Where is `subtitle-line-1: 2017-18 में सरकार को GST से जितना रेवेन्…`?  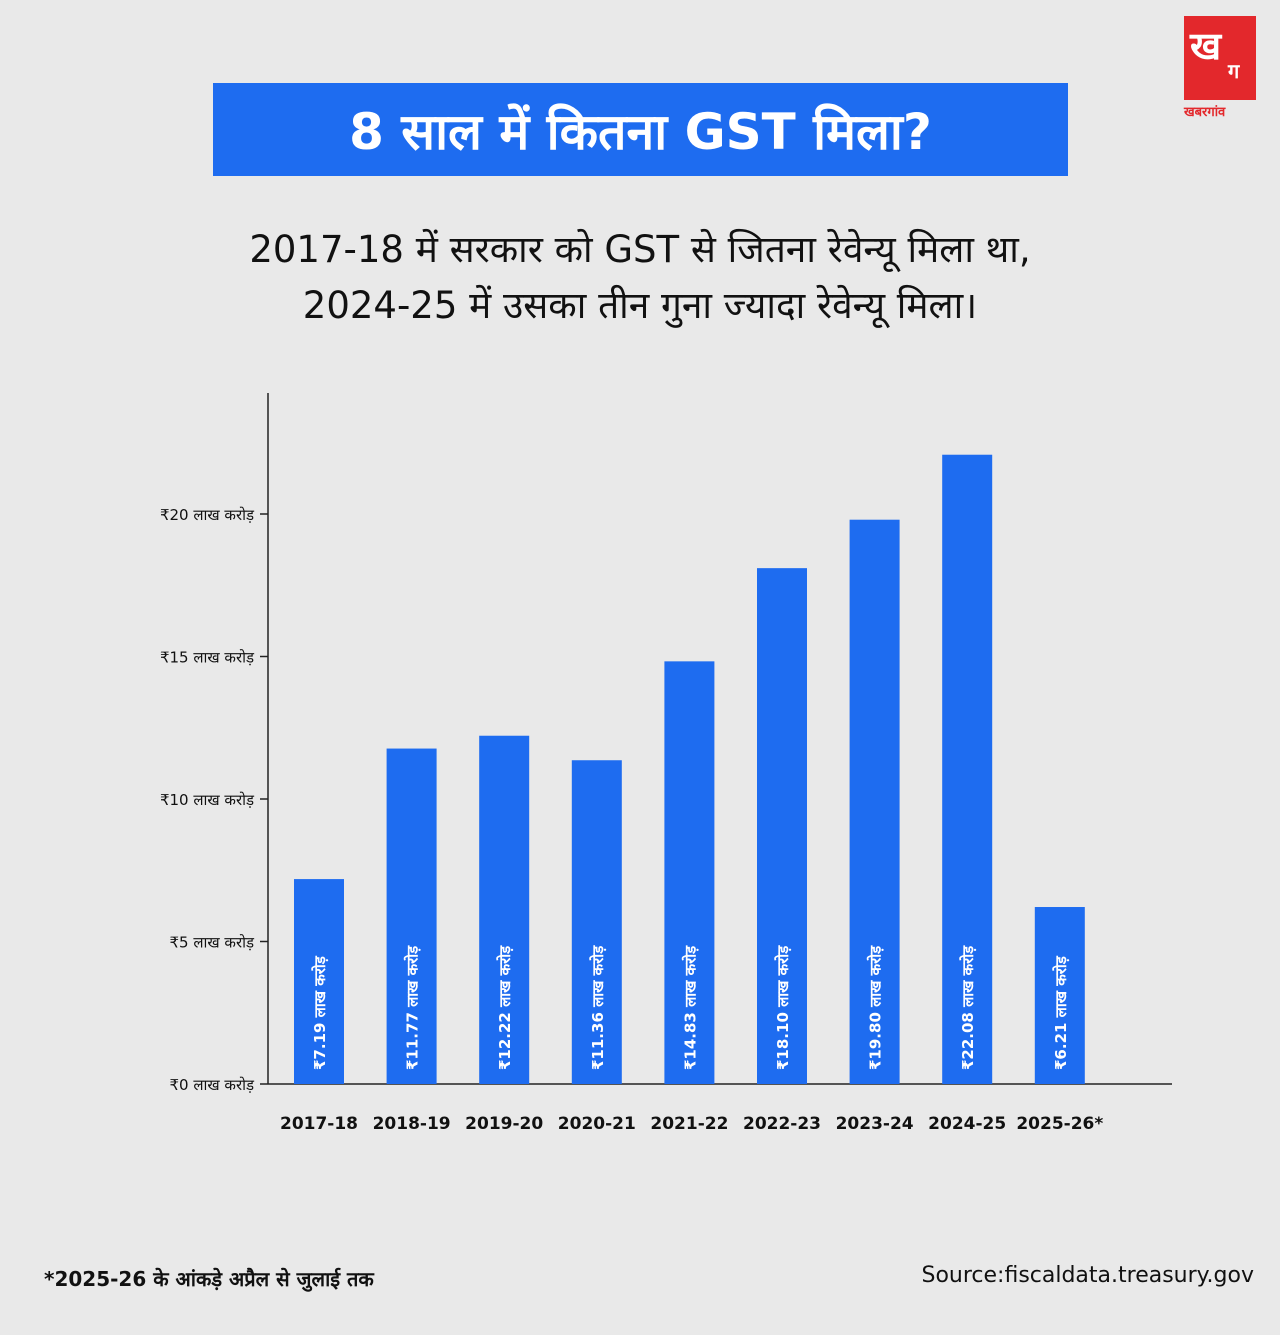
subtitle-line-1: 2017-18 में सरकार को GST से जितना रेवेन्… is located at coordinates (640, 249).